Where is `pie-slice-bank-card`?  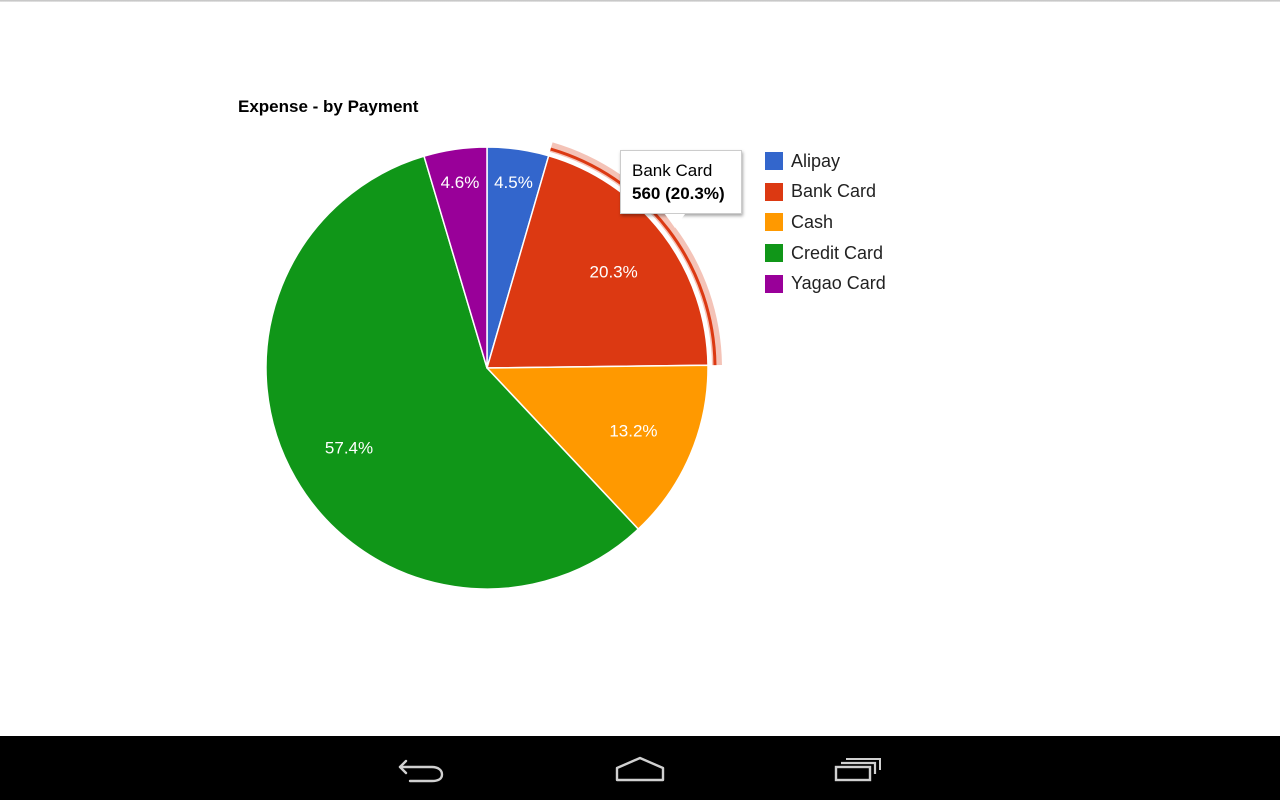
pie-slice-bank-card is located at coordinates (597, 262).